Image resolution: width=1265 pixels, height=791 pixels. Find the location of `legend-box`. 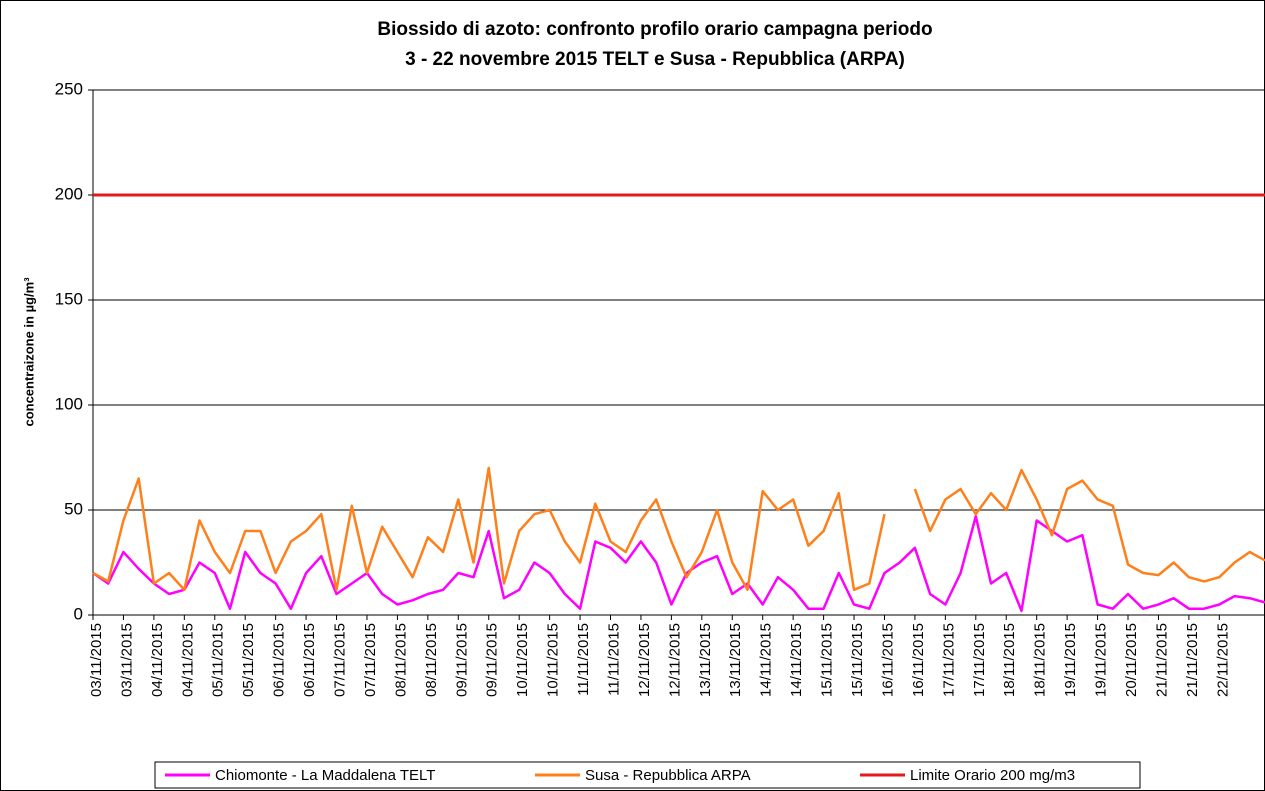

legend-box is located at coordinates (647, 775).